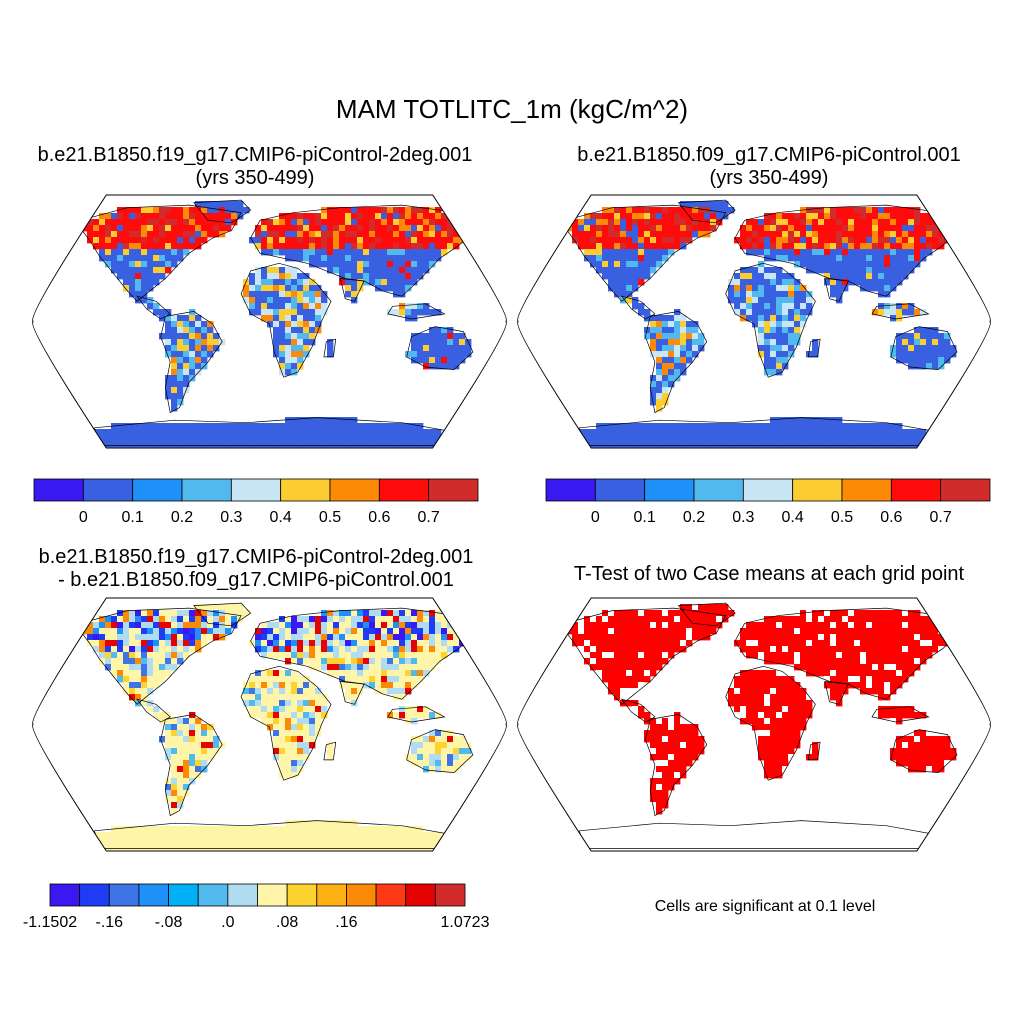 This screenshot has height=1024, width=1024. I want to click on p2-coast-northAmerica, so click(645, 253).